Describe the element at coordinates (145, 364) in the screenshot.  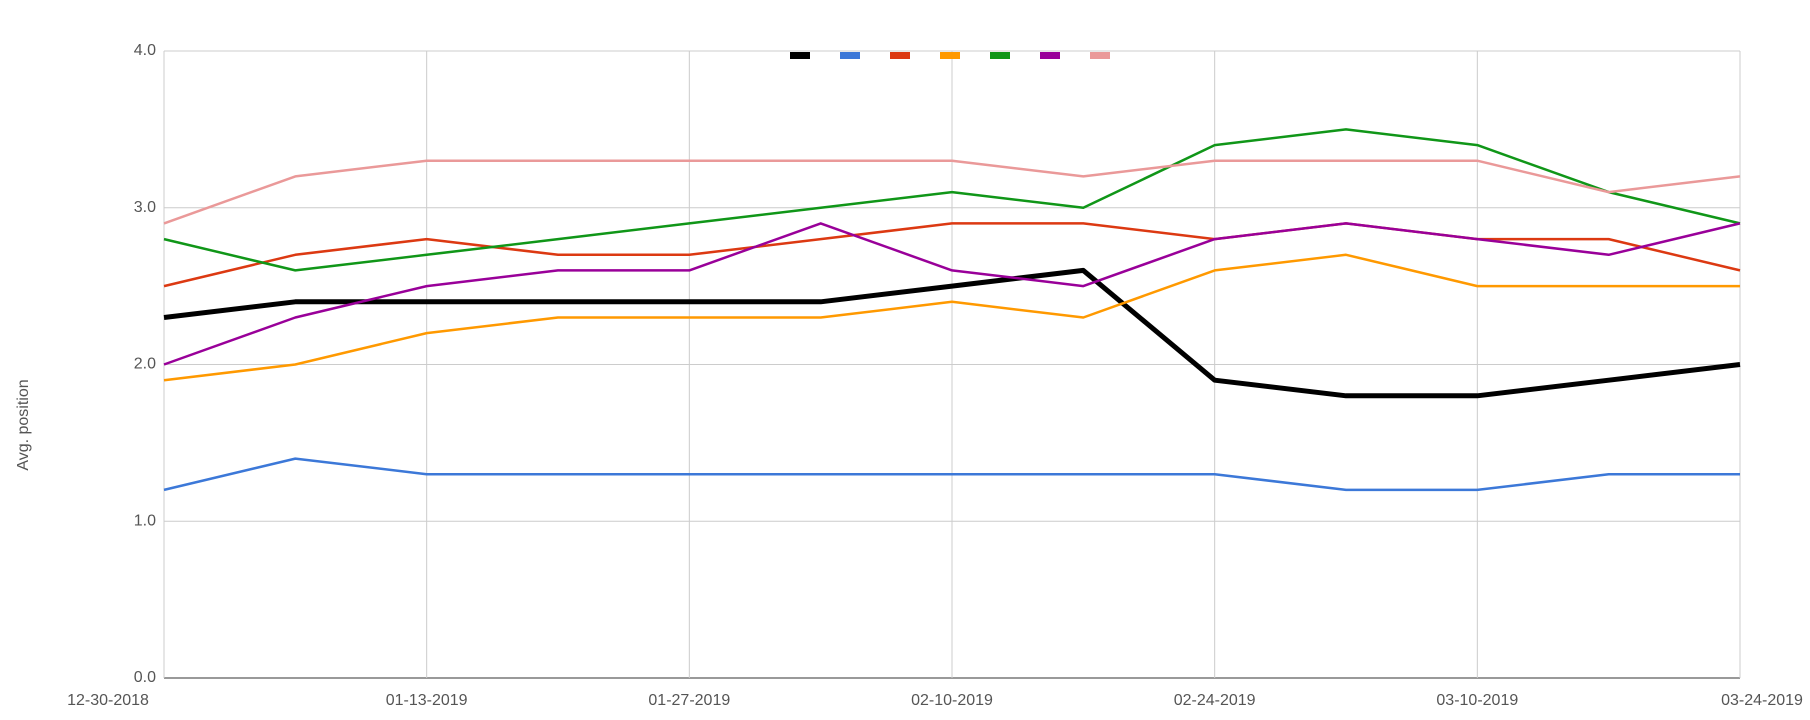
I see `y-tick-label: 2.0` at that location.